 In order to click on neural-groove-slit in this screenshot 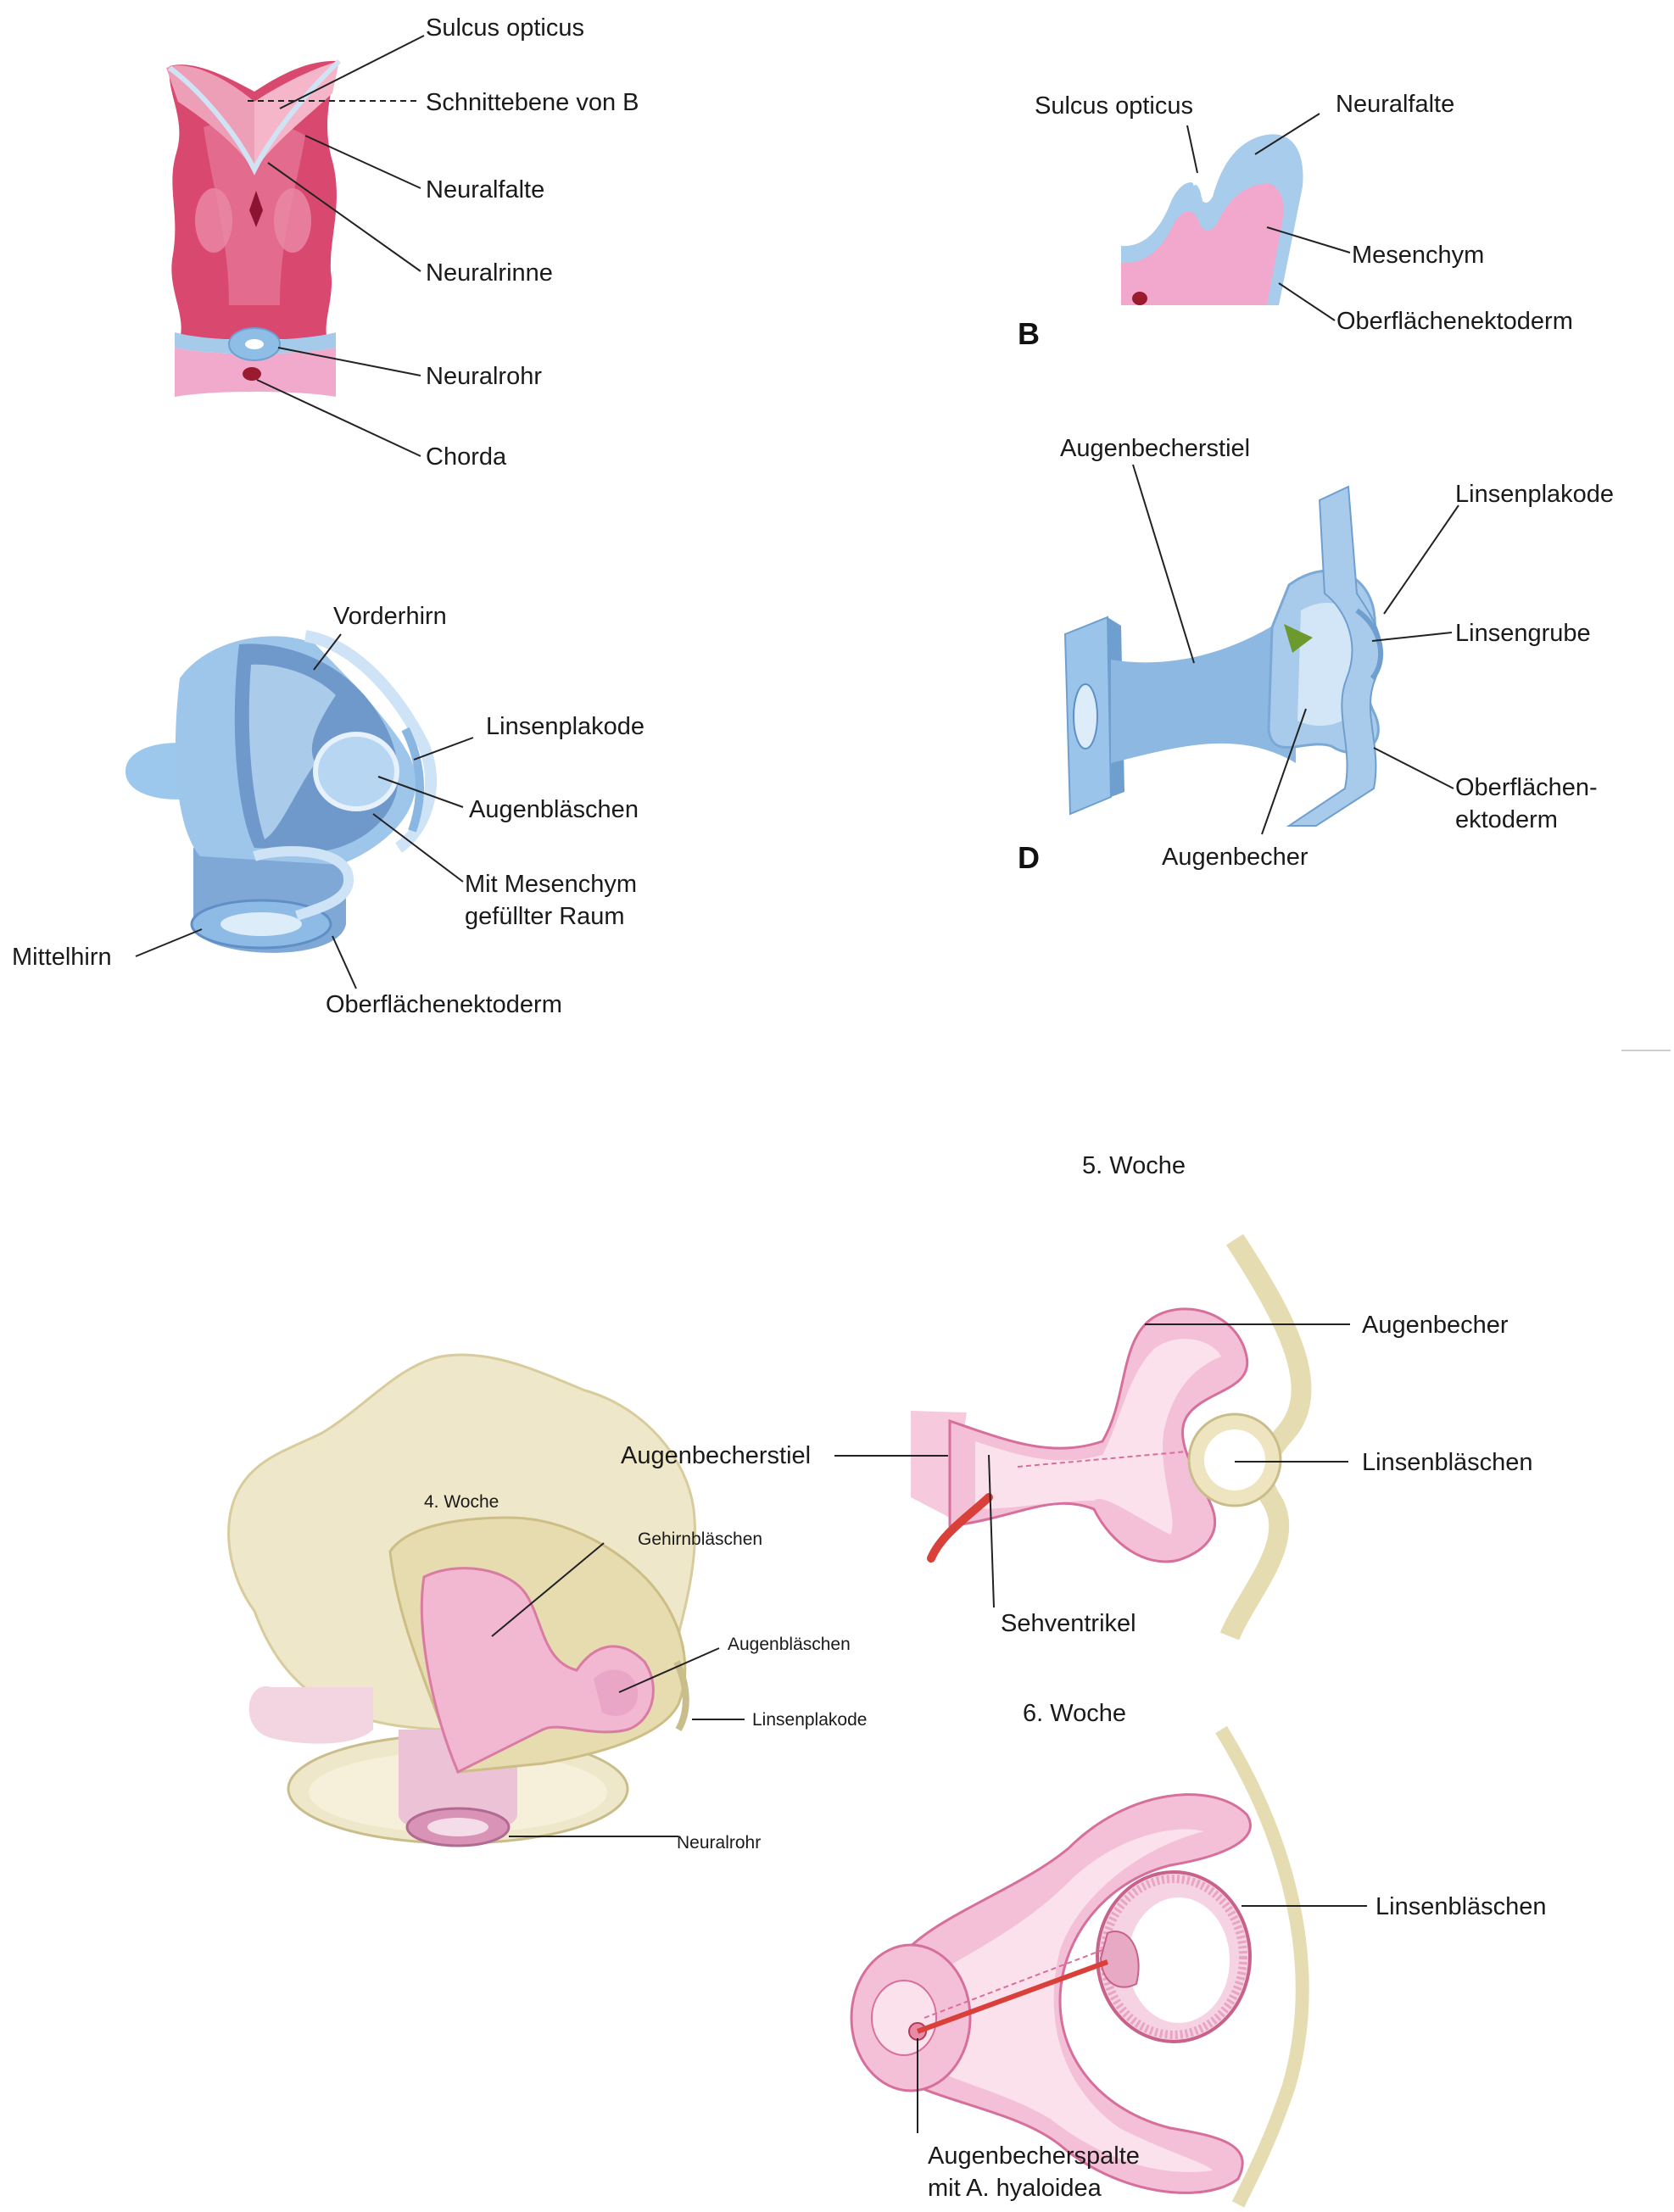, I will do `click(256, 209)`.